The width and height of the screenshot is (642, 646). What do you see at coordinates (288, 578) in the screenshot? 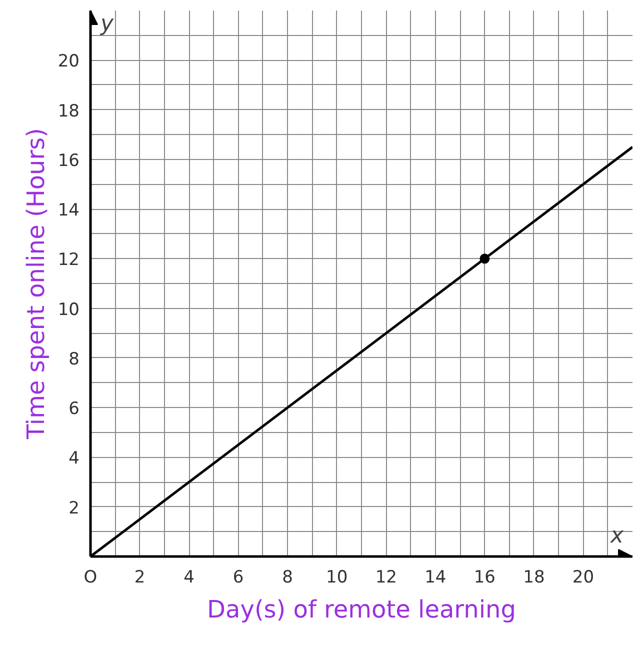
I see `x-tick-label: 8` at bounding box center [288, 578].